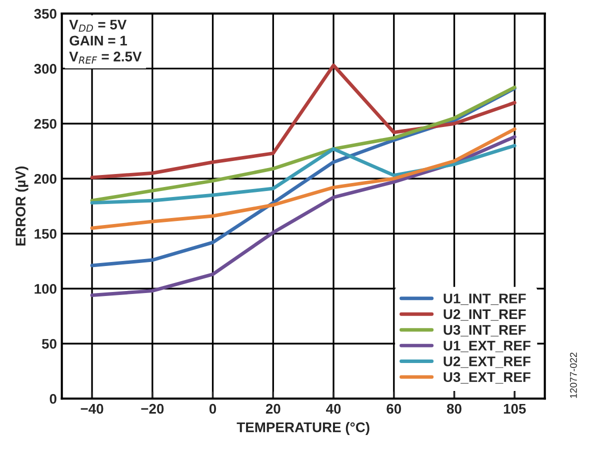 This screenshot has height=453, width=589. I want to click on legend-label: U1_EXT_REF, so click(487, 346).